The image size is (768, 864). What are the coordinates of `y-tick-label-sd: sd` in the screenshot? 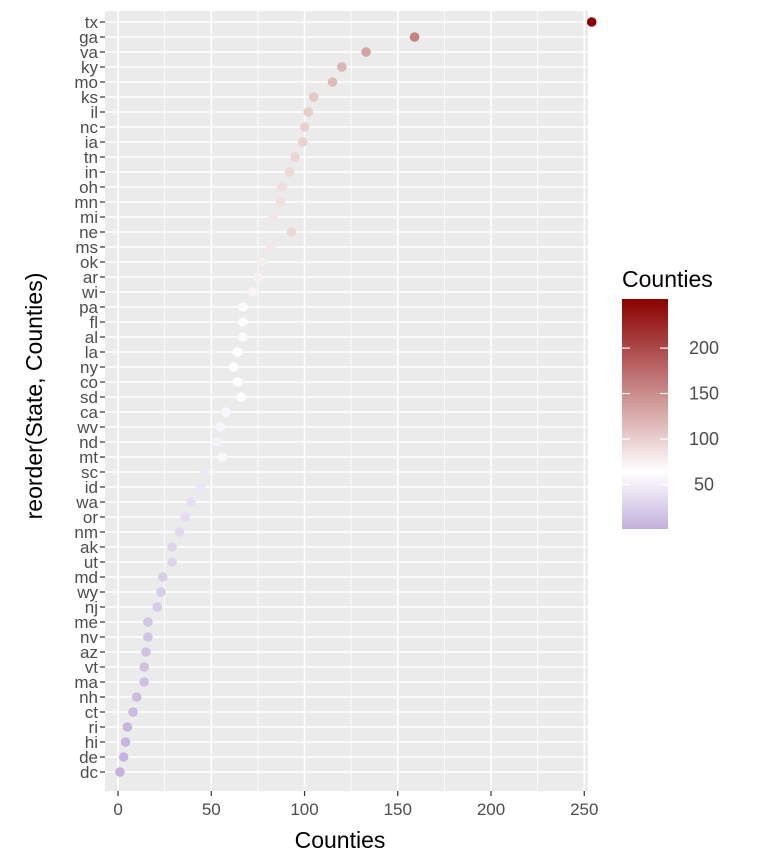 It's located at (89, 397).